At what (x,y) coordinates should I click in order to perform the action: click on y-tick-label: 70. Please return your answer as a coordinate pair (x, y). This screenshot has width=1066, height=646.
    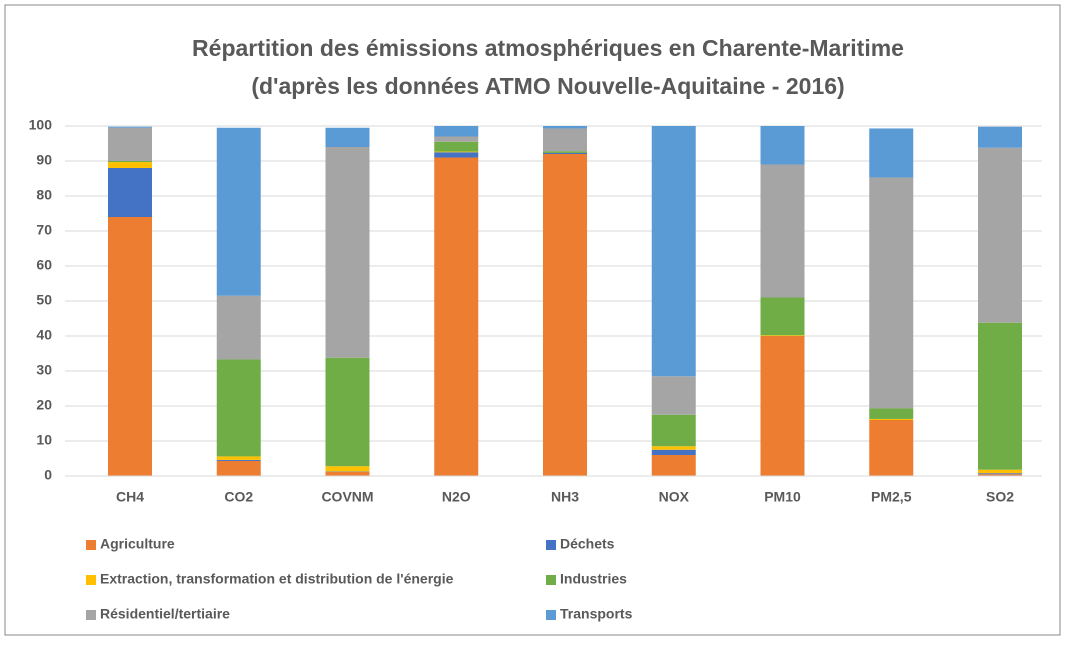
    Looking at the image, I should click on (44, 230).